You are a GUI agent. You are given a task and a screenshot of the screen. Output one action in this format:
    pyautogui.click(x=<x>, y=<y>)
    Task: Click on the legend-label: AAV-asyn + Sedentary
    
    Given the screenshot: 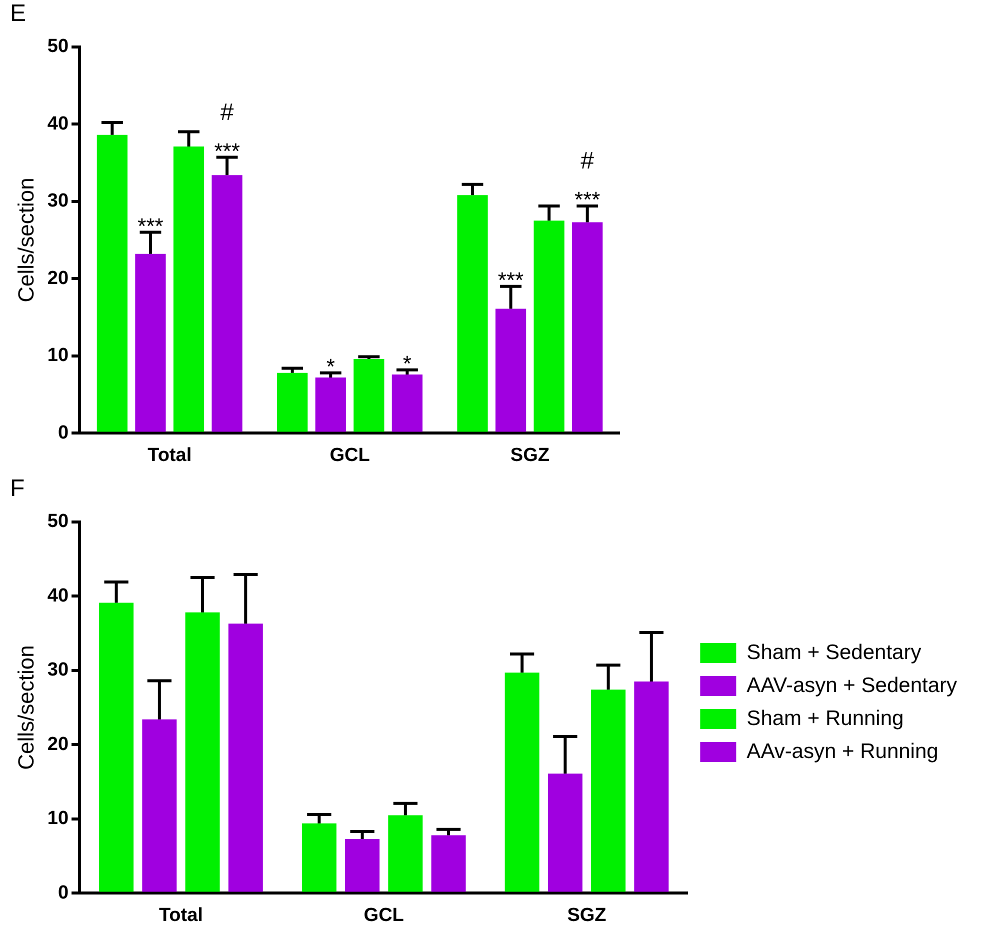 What is the action you would take?
    pyautogui.click(x=852, y=685)
    